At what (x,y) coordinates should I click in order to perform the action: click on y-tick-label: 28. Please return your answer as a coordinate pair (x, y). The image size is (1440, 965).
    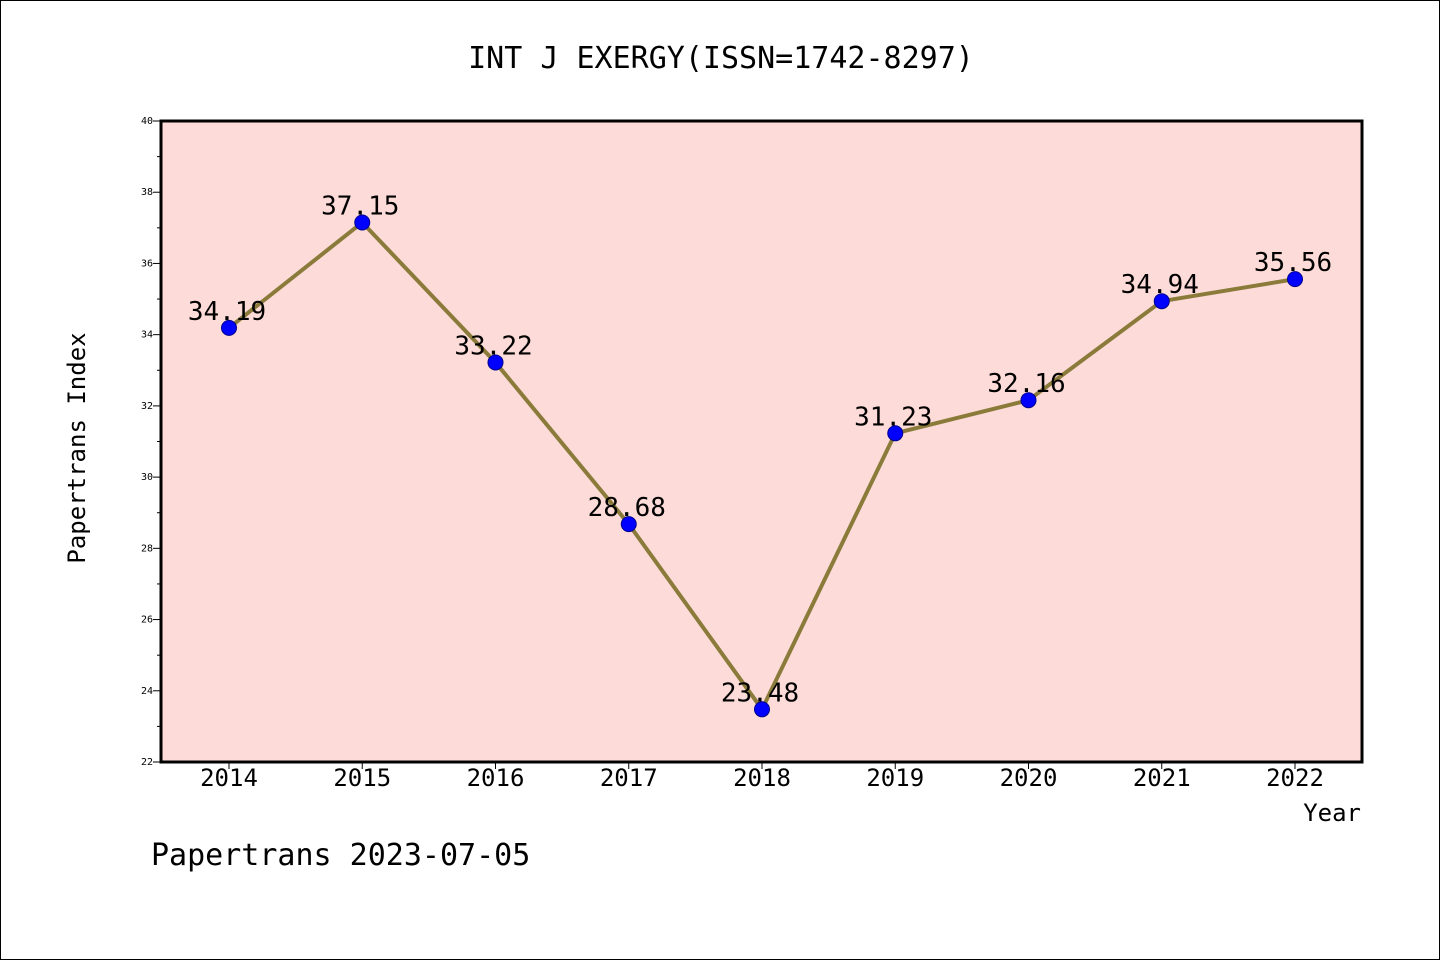
    Looking at the image, I should click on (147, 548).